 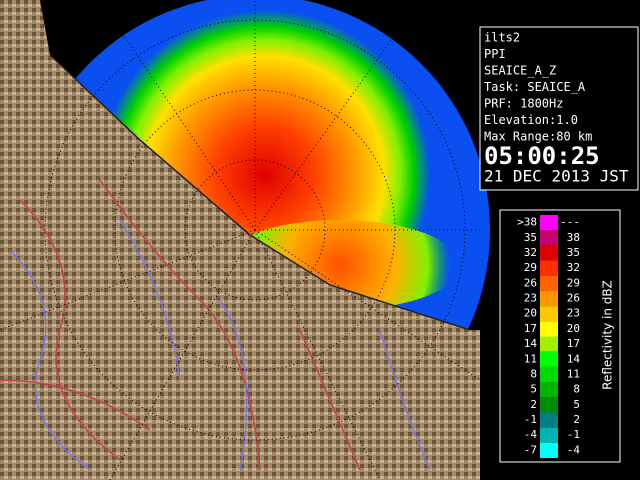 What do you see at coordinates (573, 267) in the screenshot?
I see `legend-high: 32` at bounding box center [573, 267].